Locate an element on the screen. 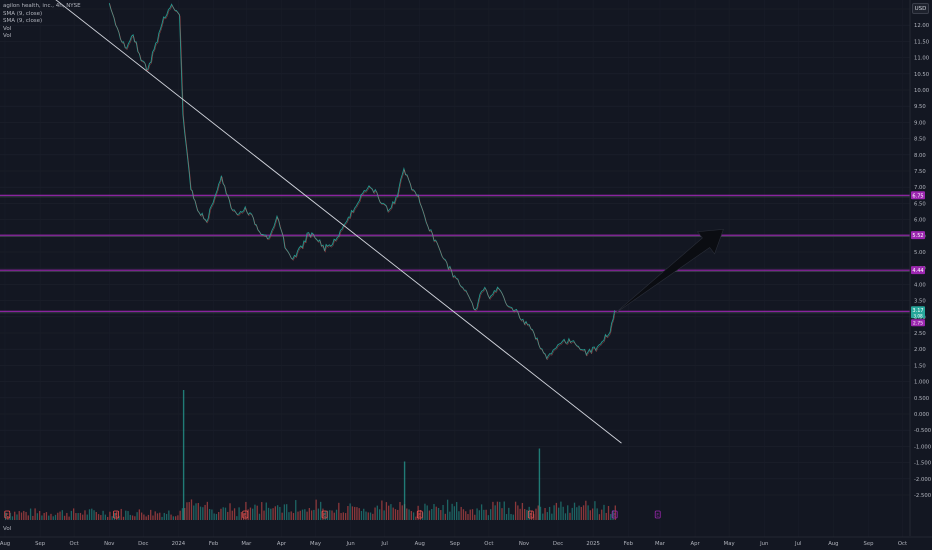 The width and height of the screenshot is (932, 550). level-price-tag is located at coordinates (918, 235).